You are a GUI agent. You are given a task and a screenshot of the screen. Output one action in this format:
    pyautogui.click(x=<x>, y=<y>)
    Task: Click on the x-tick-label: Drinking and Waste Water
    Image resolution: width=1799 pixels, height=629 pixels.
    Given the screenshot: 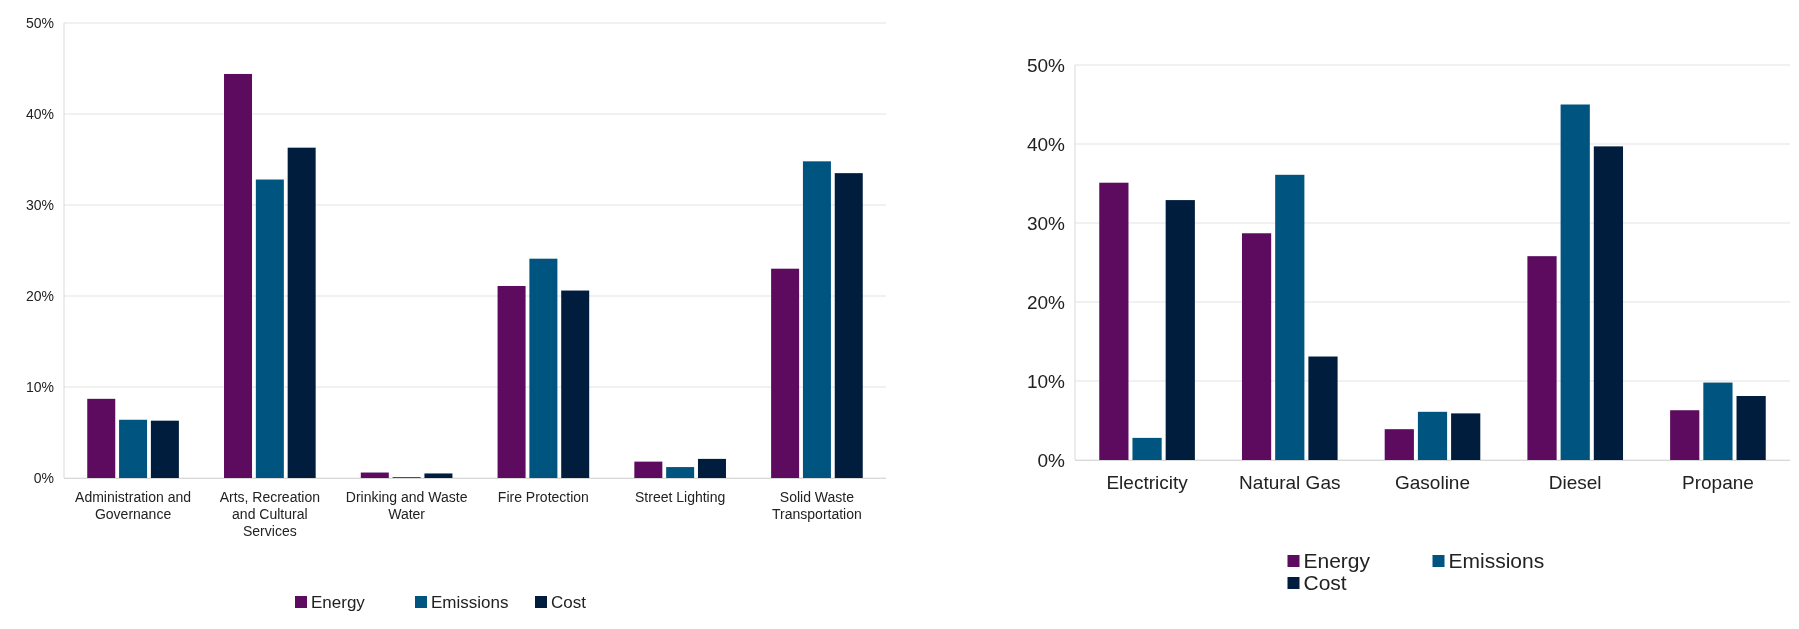 What is the action you would take?
    pyautogui.click(x=406, y=505)
    